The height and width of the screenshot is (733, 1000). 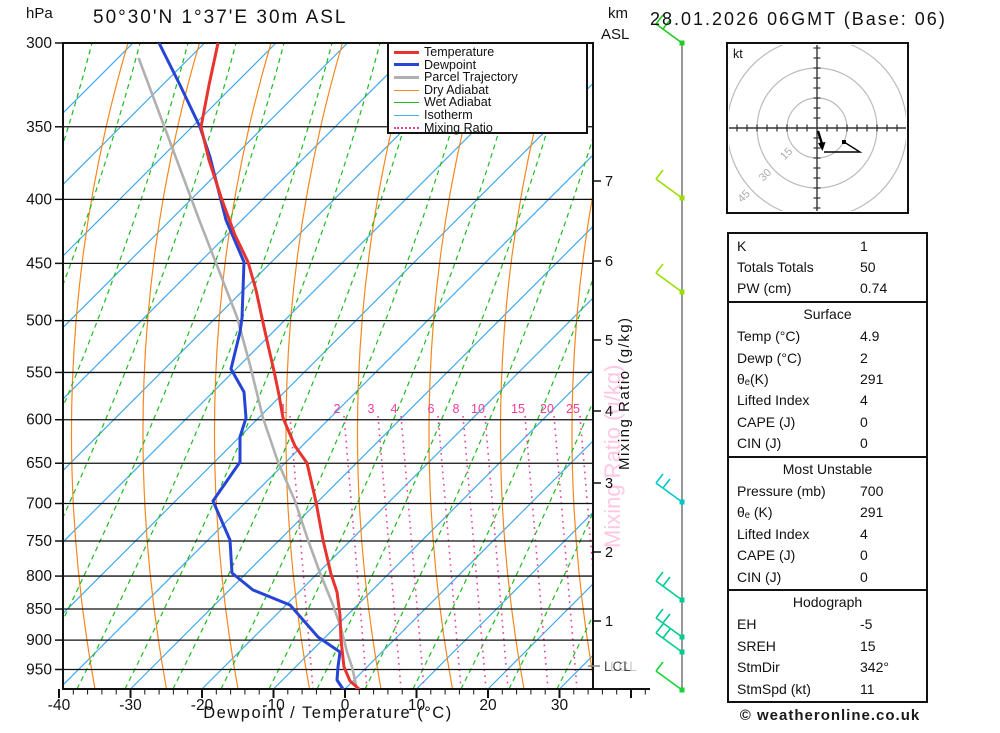 What do you see at coordinates (827, 336) in the screenshot?
I see `table-row: Temp (°C) 4.9` at bounding box center [827, 336].